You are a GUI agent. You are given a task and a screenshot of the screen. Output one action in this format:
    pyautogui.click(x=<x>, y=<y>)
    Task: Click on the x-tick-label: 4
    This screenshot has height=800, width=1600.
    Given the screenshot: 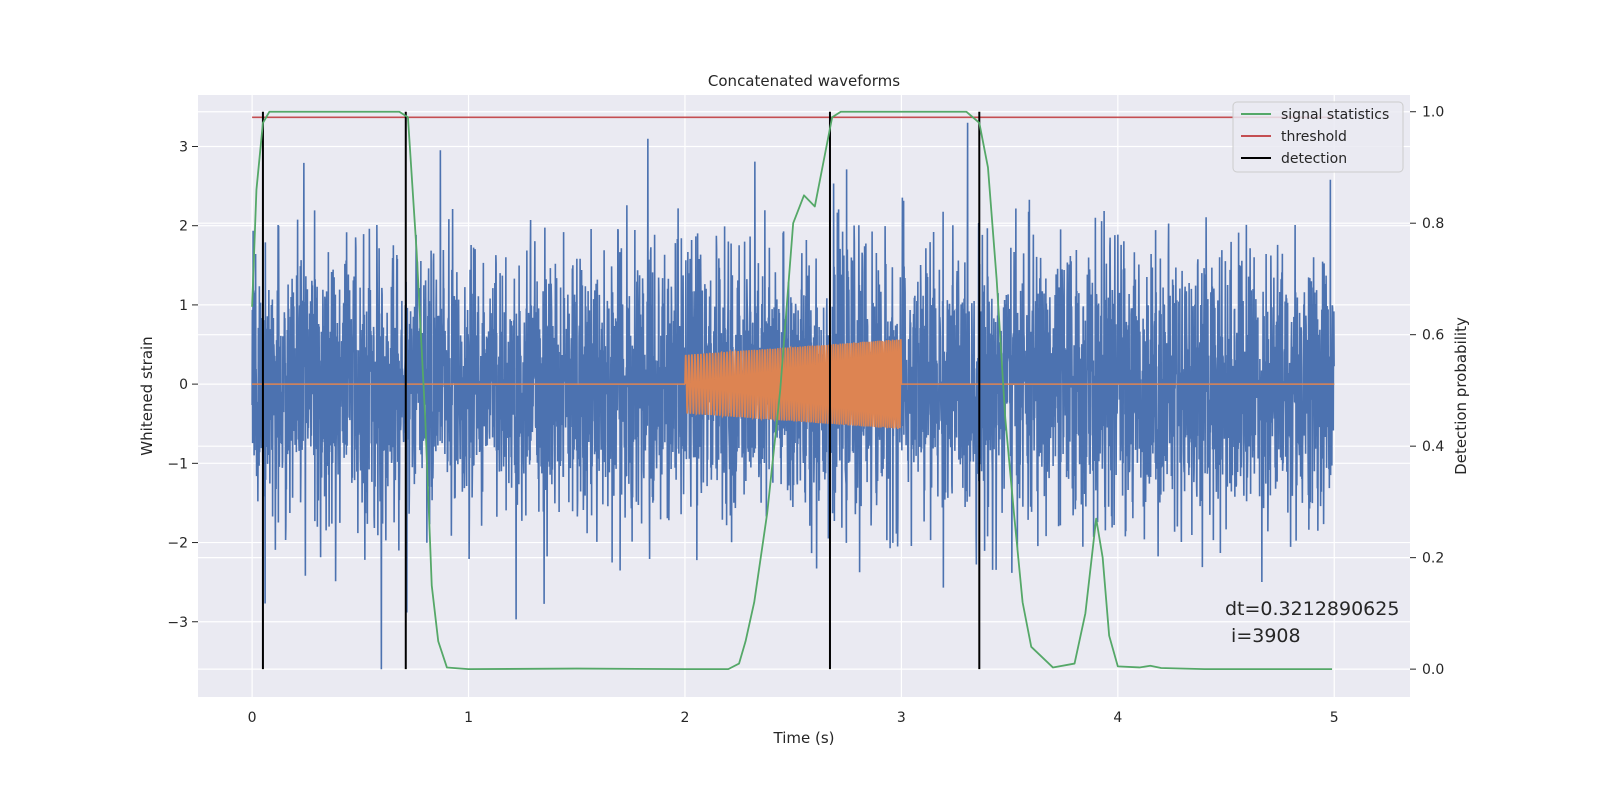 What is the action you would take?
    pyautogui.click(x=1117, y=718)
    